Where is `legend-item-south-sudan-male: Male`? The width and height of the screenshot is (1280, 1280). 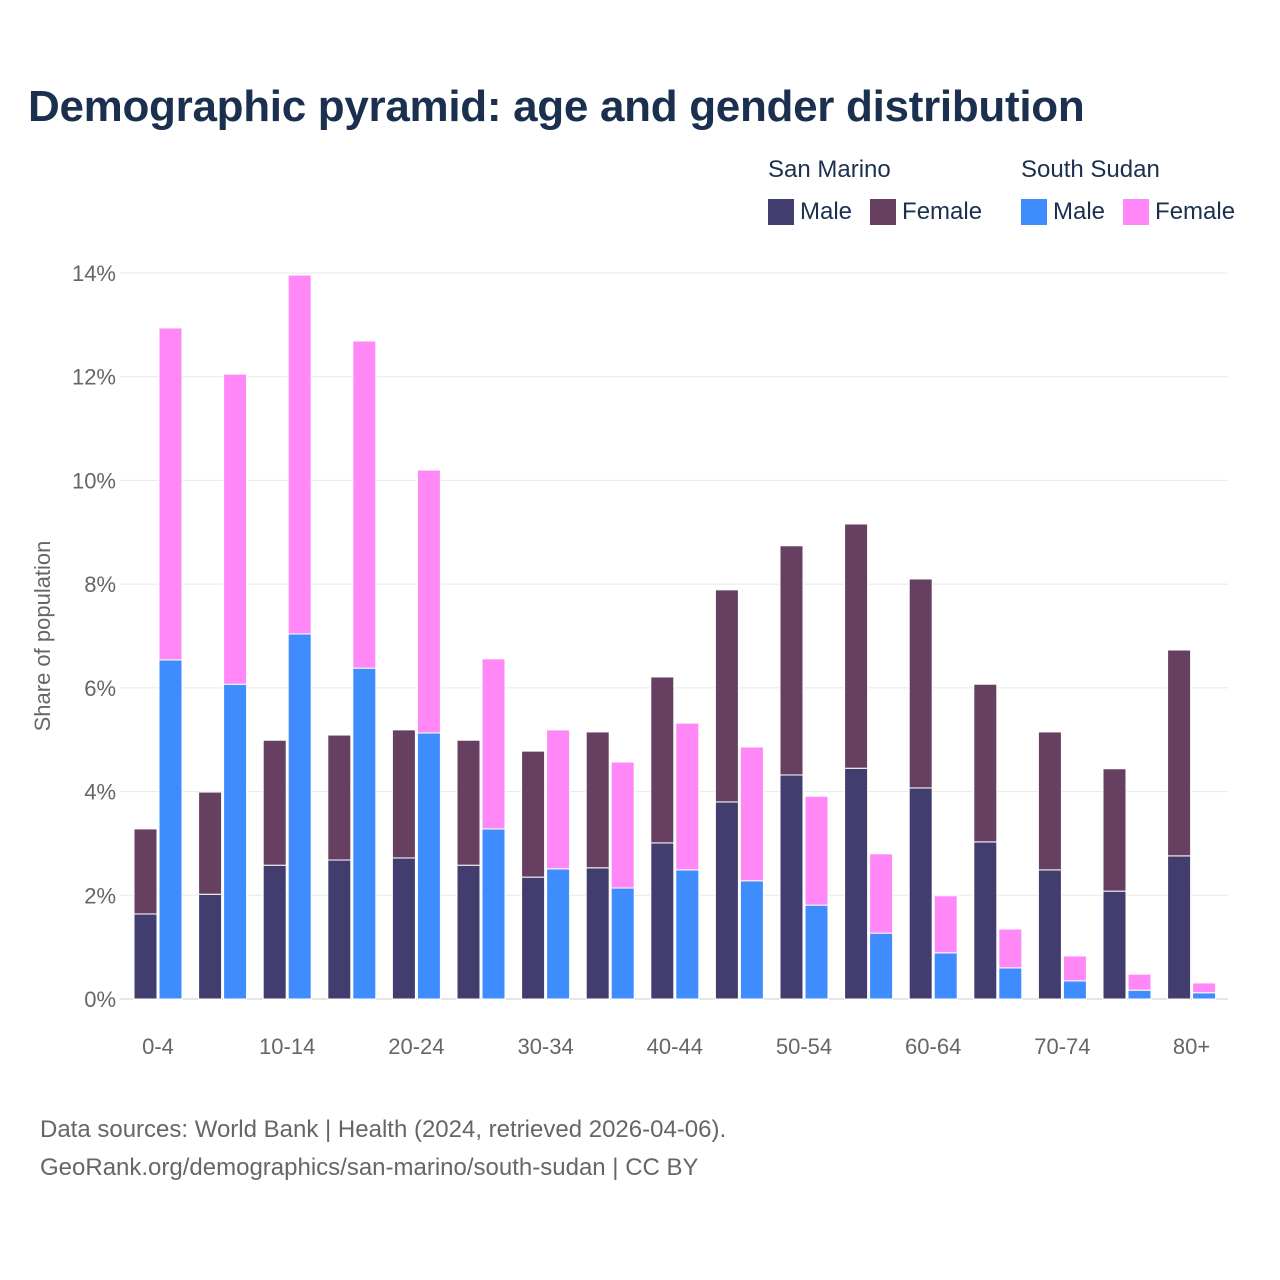
legend-item-south-sudan-male: Male is located at coordinates (1063, 212).